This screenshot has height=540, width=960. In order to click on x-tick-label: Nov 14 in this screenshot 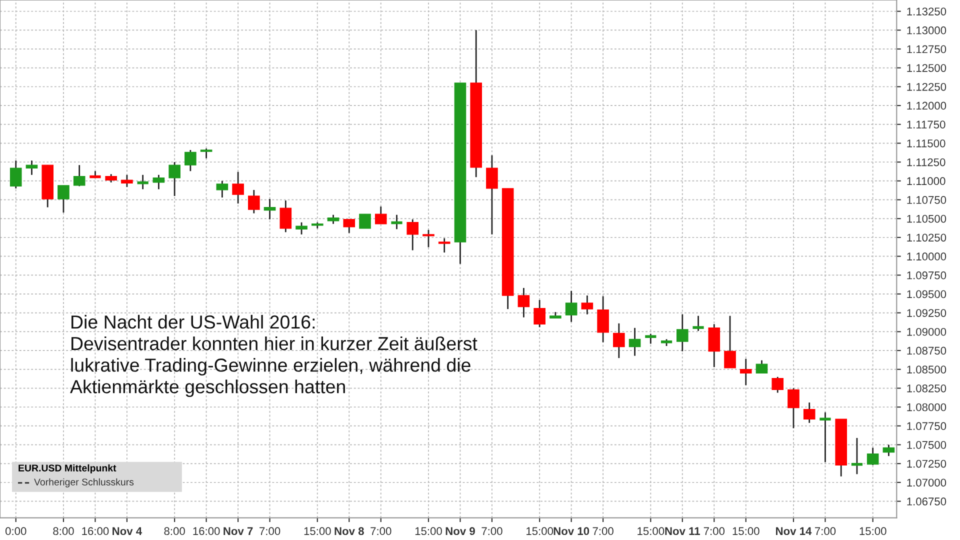, I will do `click(794, 531)`.